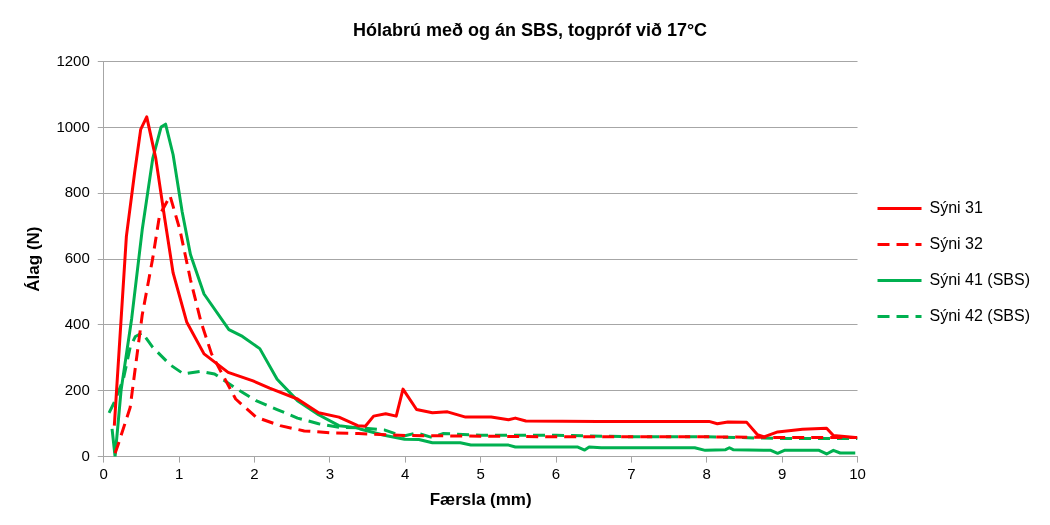  I want to click on legend-label: Sýni 41 (SBS), so click(979, 279).